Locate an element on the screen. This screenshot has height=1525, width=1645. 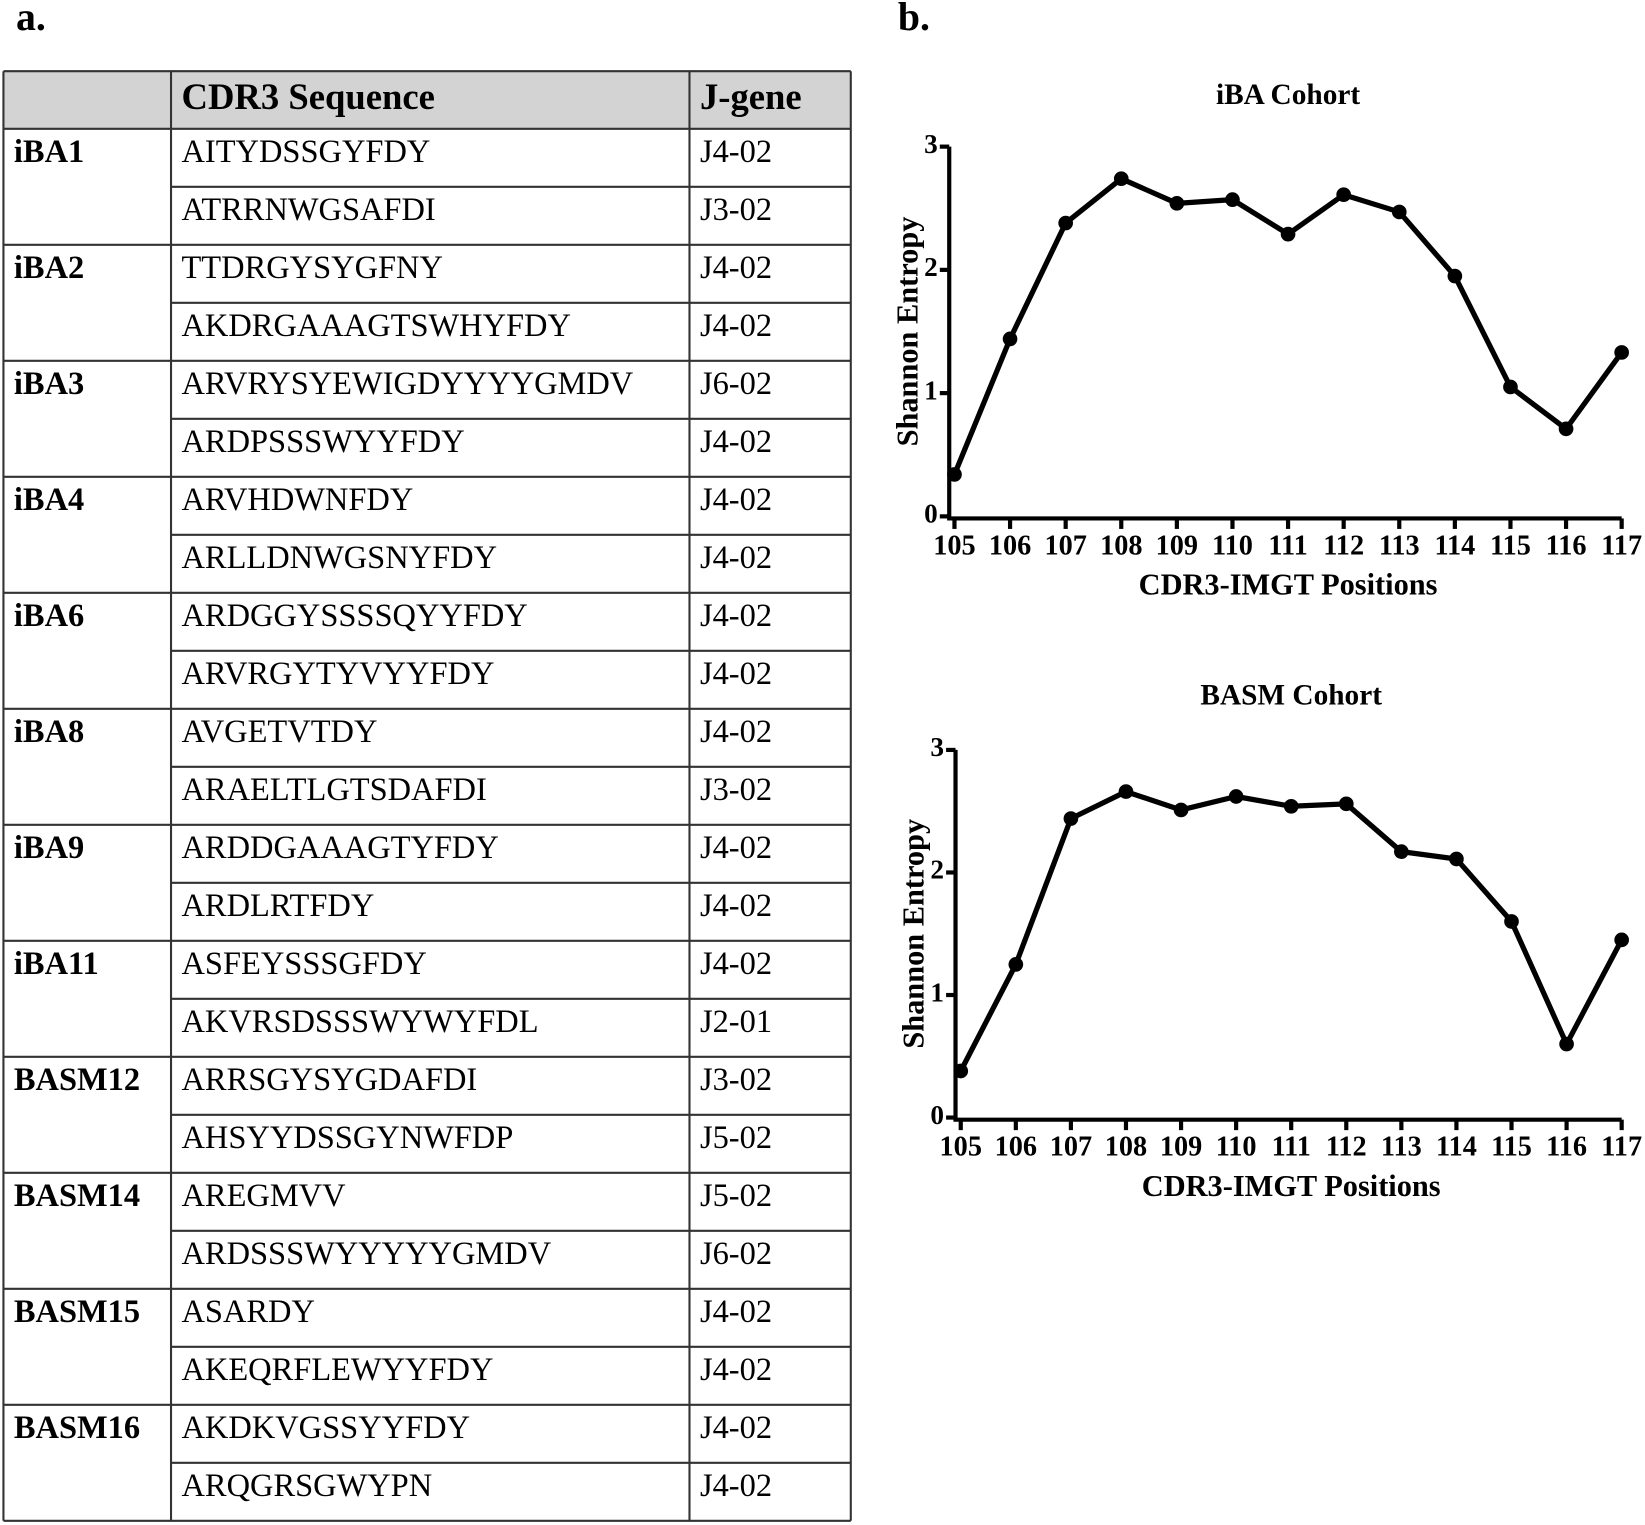
cdr3-sequence: ARVHDWNFDY is located at coordinates (297, 500).